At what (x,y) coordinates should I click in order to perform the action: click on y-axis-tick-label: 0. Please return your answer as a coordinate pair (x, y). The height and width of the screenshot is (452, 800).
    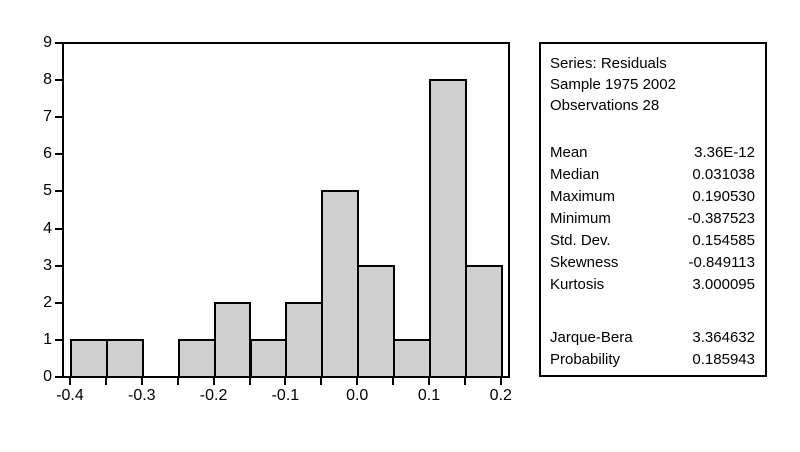
    Looking at the image, I should click on (47, 376).